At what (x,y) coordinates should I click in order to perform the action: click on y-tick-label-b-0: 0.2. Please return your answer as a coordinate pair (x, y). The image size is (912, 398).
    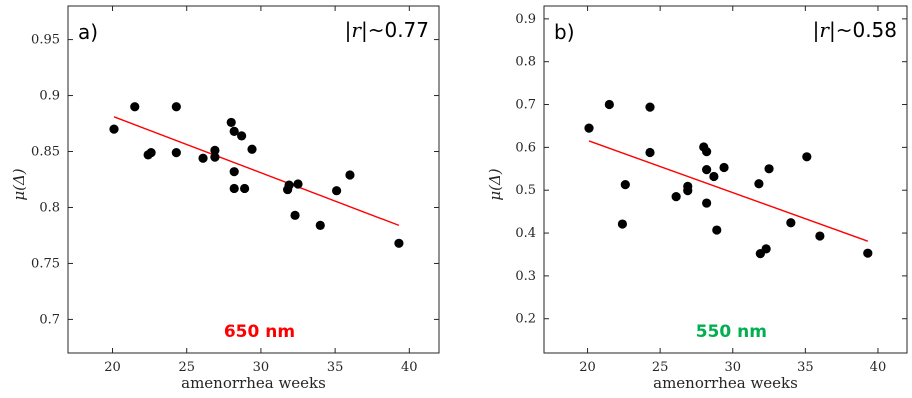
    Looking at the image, I should click on (525, 319).